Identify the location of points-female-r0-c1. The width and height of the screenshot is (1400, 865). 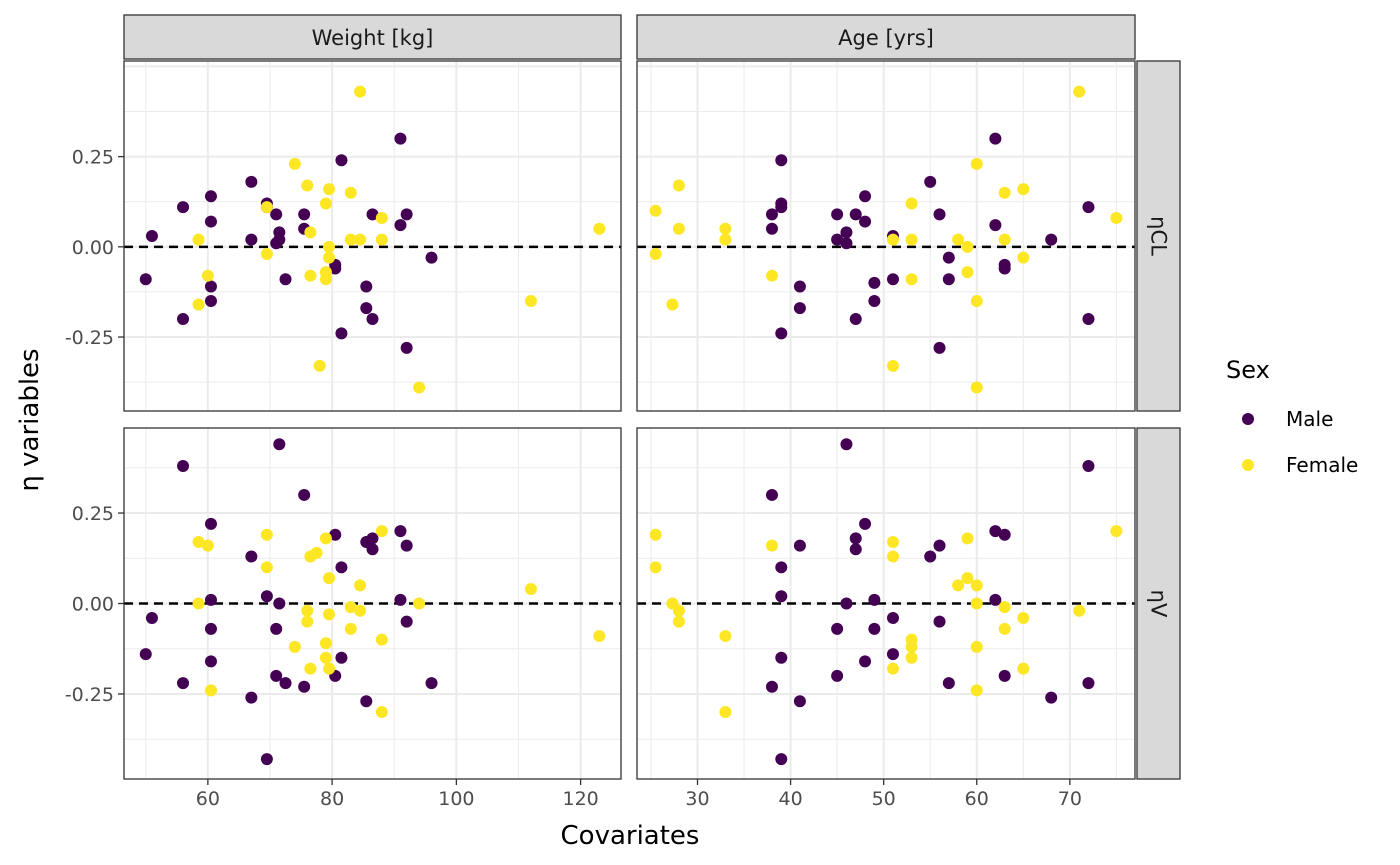
(886, 239).